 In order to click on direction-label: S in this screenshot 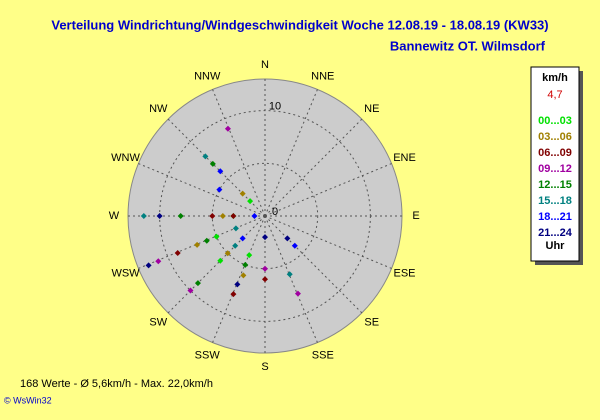, I will do `click(264, 367)`.